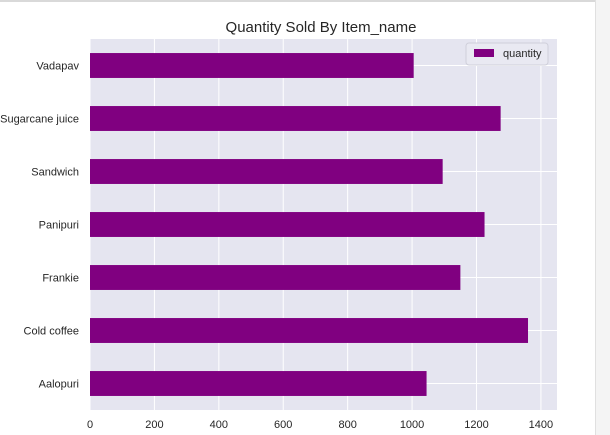 Image resolution: width=610 pixels, height=435 pixels. Describe the element at coordinates (39, 120) in the screenshot. I see `y-tick-label: Sugarcane juice` at that location.